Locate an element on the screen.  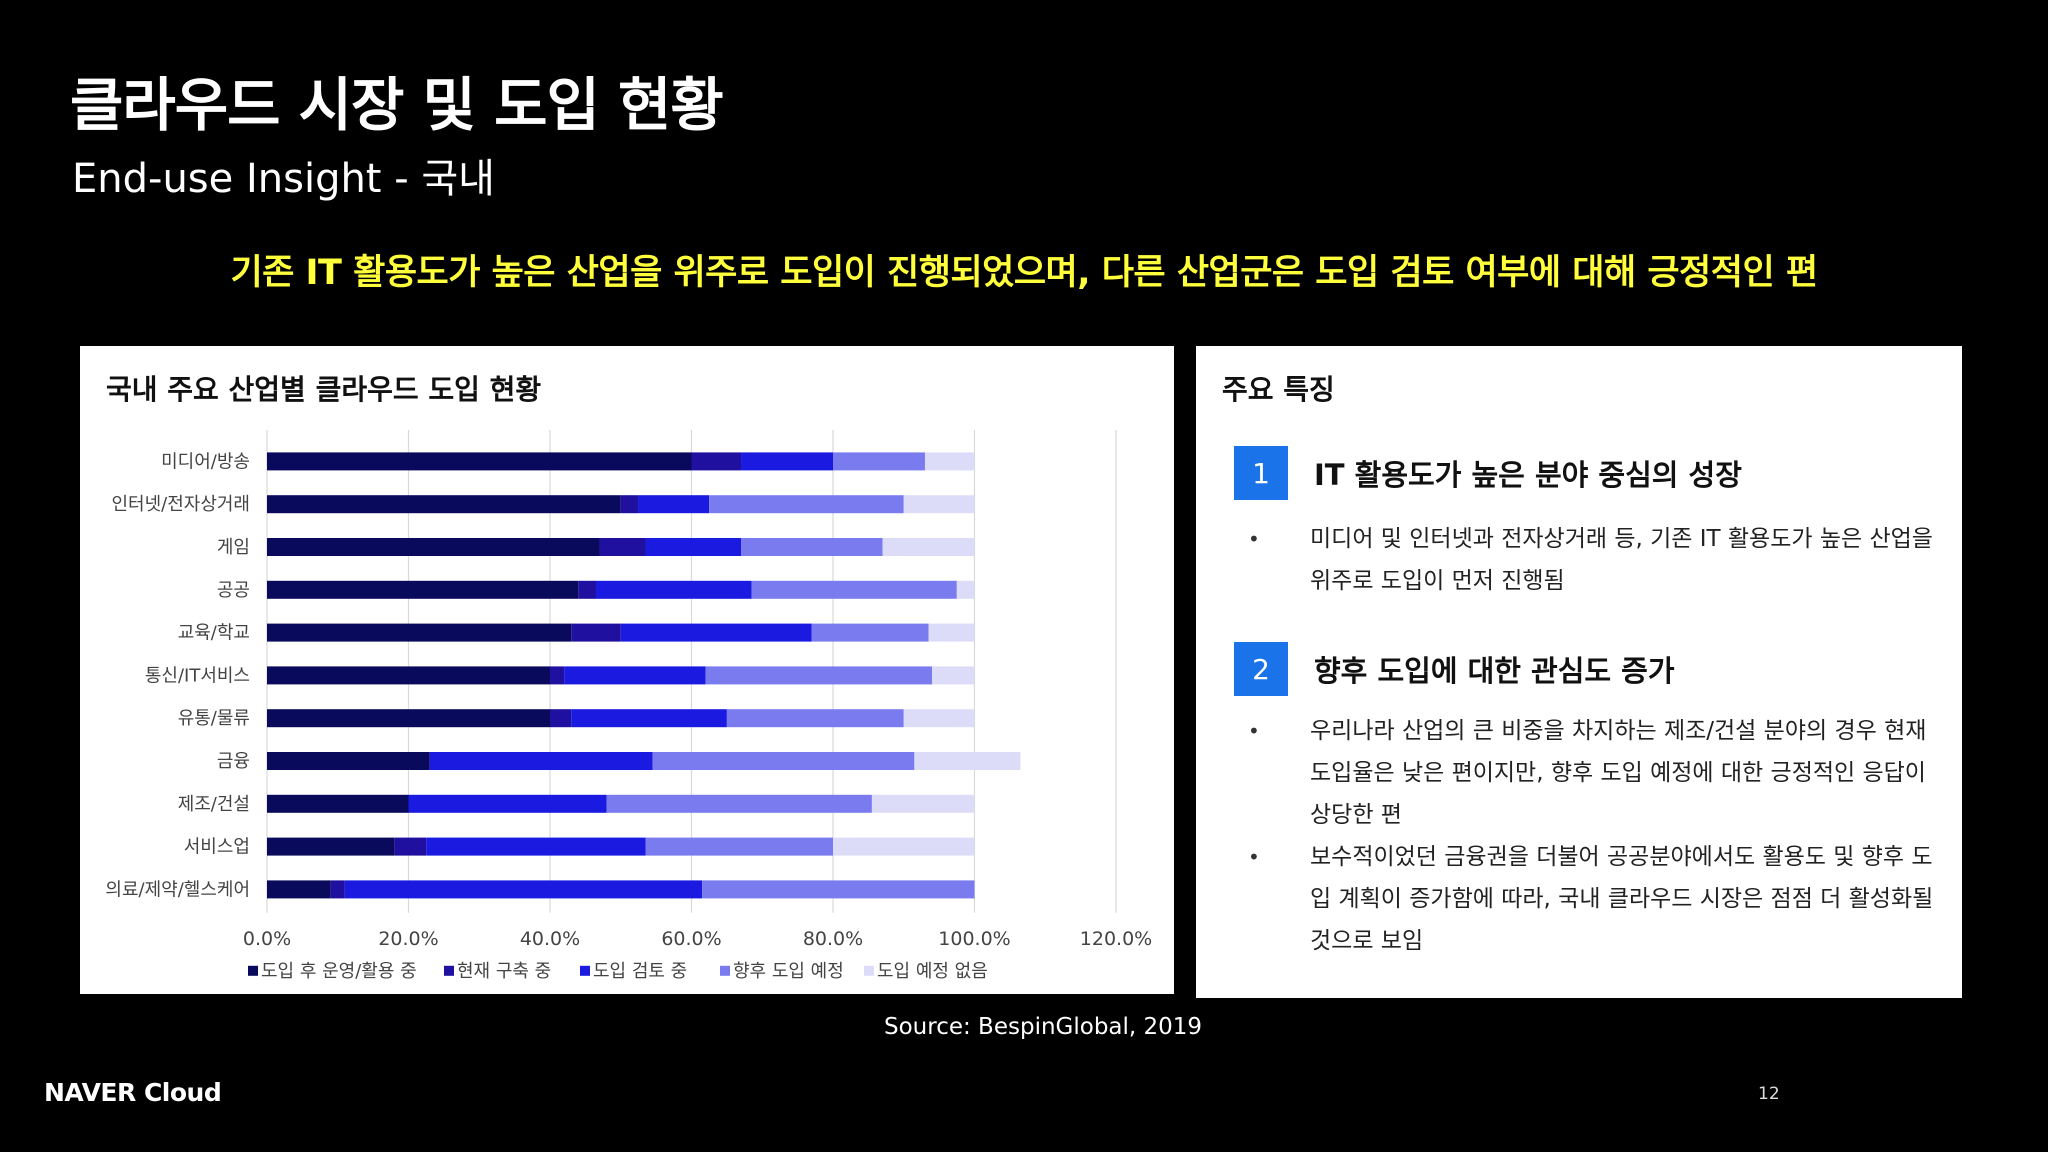
x-tick-label: 80.0% is located at coordinates (833, 939).